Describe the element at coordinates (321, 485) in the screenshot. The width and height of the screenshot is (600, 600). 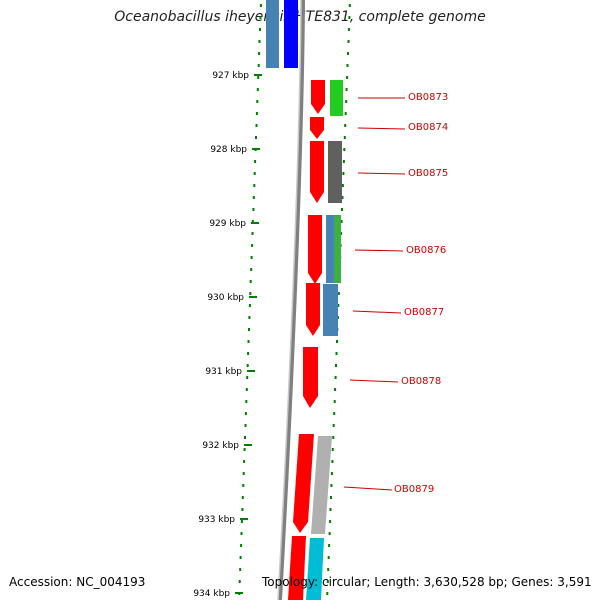
I see `gene-track-ob0879` at that location.